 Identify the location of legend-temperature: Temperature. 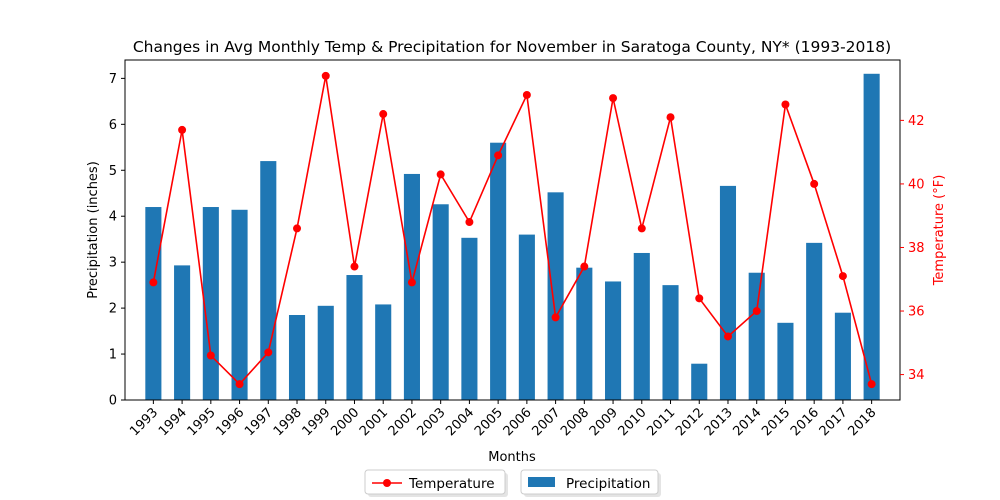
(436, 483).